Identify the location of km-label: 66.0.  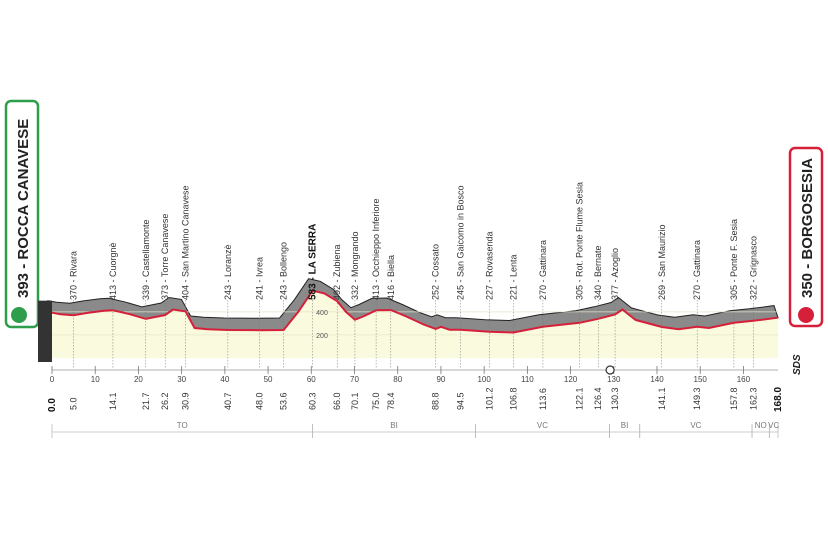
(337, 401).